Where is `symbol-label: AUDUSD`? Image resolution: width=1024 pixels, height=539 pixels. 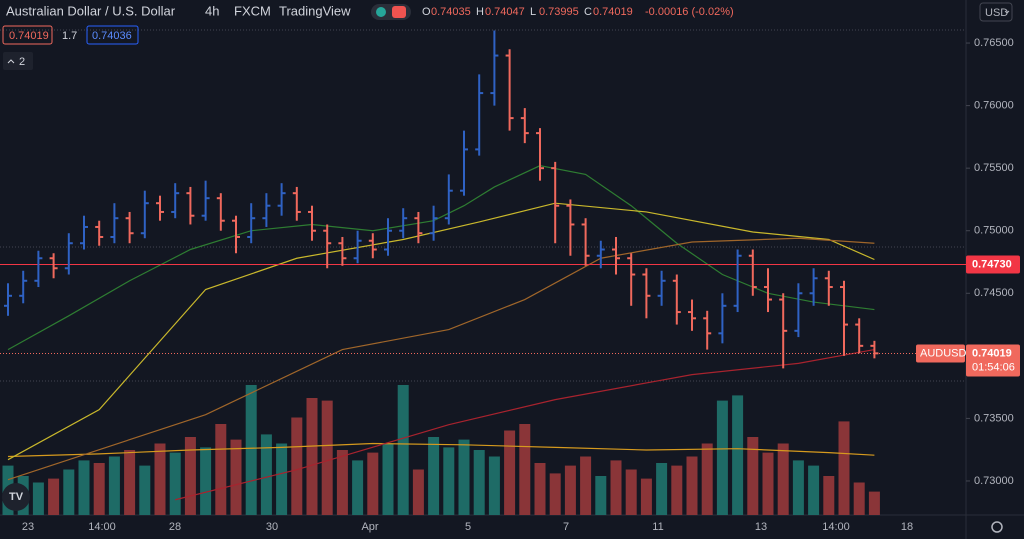
symbol-label: AUDUSD is located at coordinates (943, 353).